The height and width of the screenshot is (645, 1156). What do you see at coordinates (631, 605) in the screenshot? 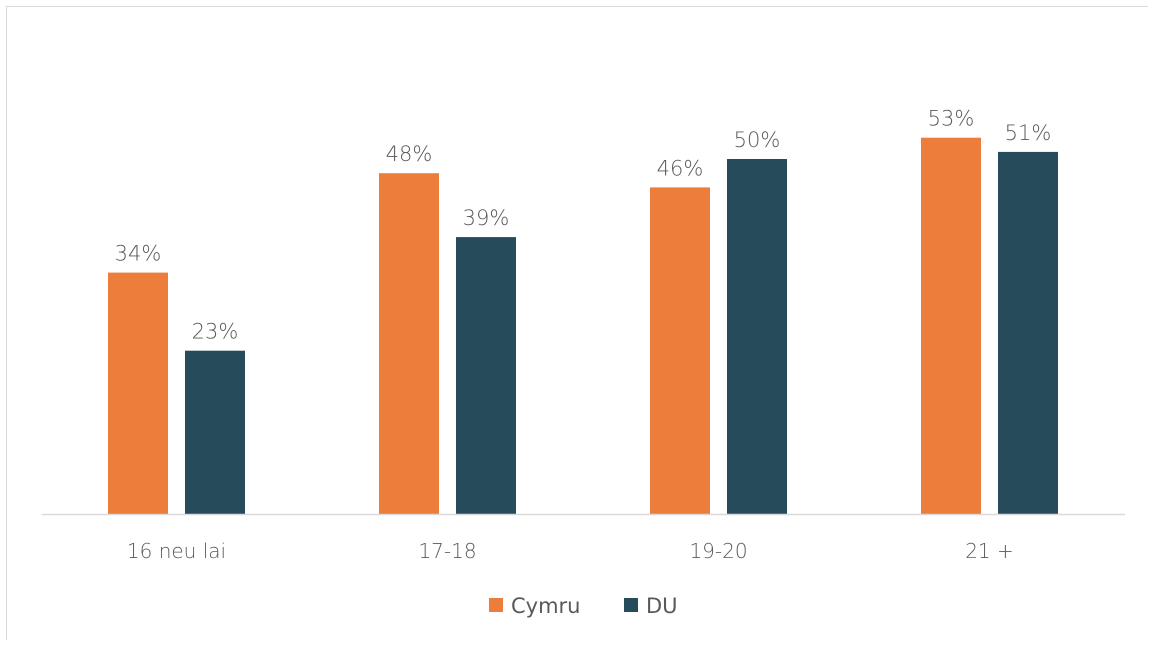
I see `legend-swatch-du` at bounding box center [631, 605].